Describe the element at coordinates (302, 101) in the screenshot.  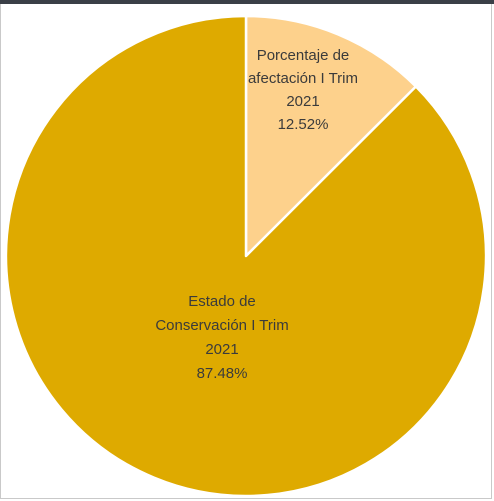
I see `slice-label-afectacion-line-3: 2021` at that location.